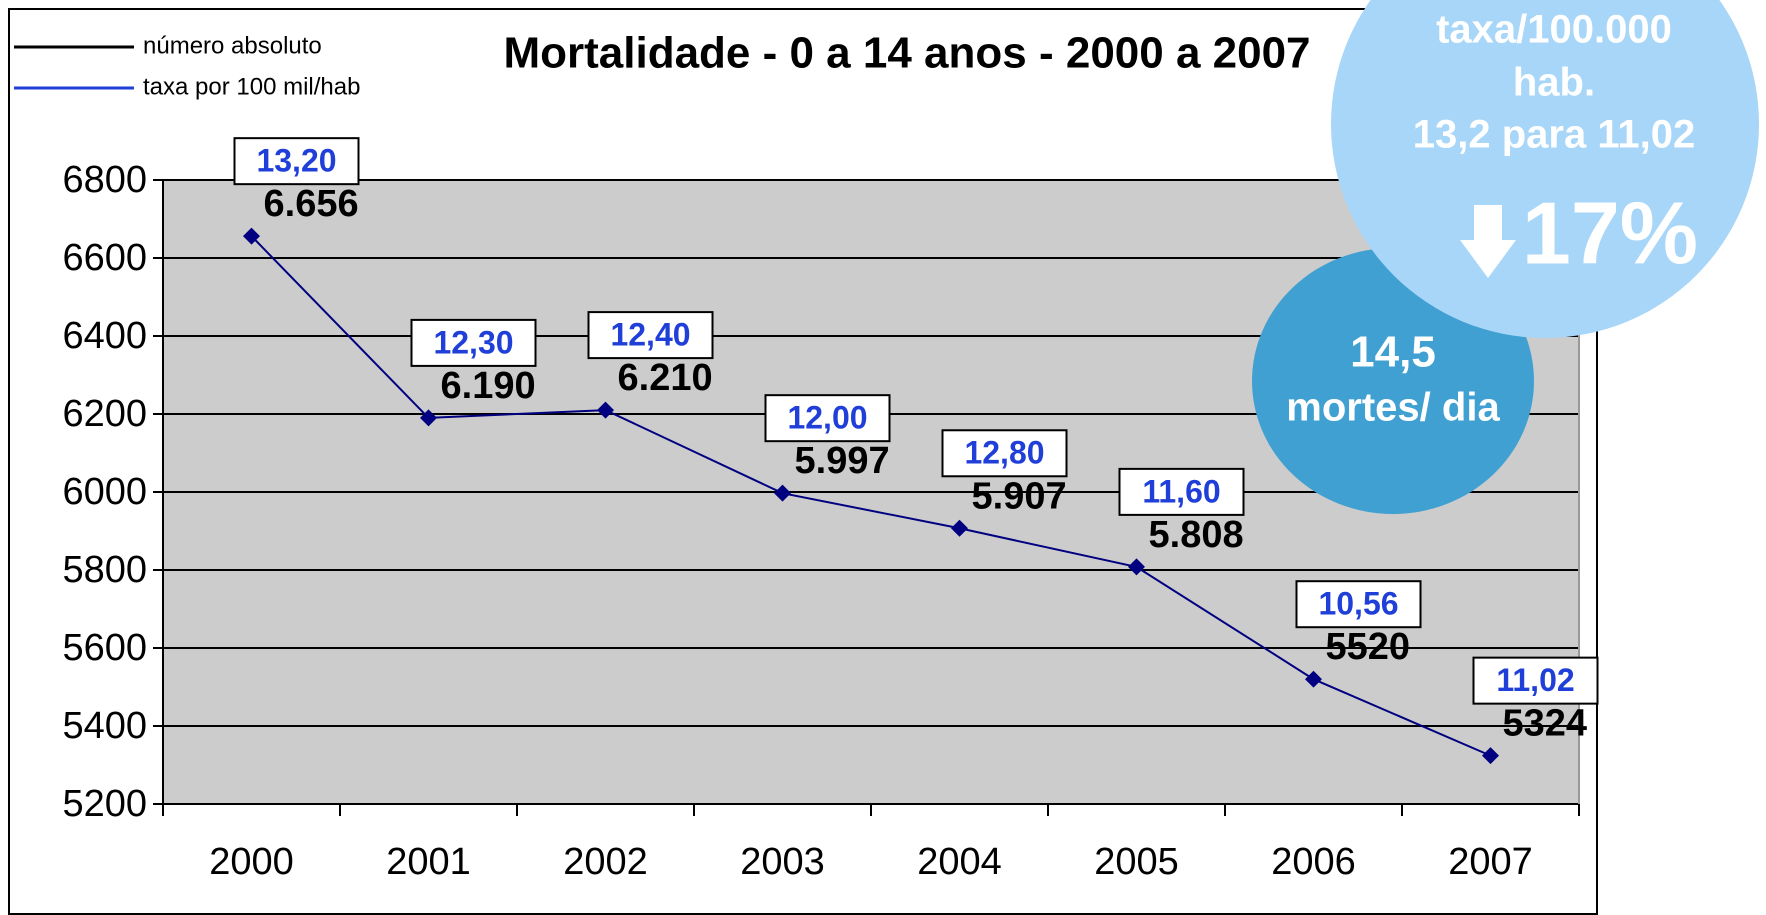  Describe the element at coordinates (959, 862) in the screenshot. I see `x-tick-label: 2004` at that location.